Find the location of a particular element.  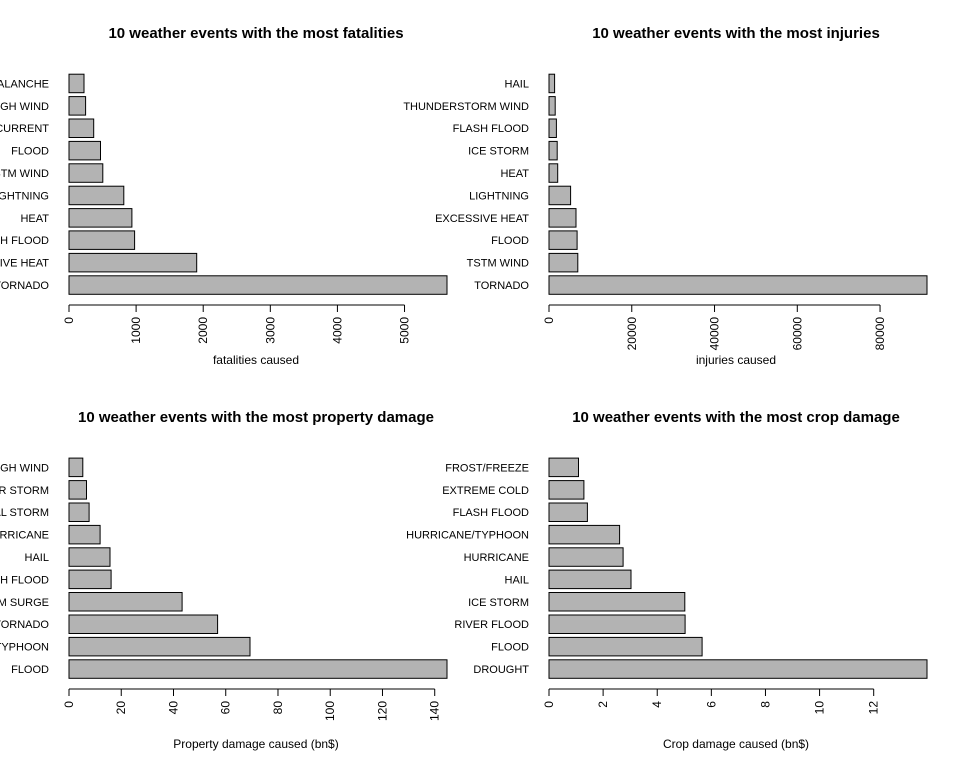

bar-ice-storm is located at coordinates (617, 602).